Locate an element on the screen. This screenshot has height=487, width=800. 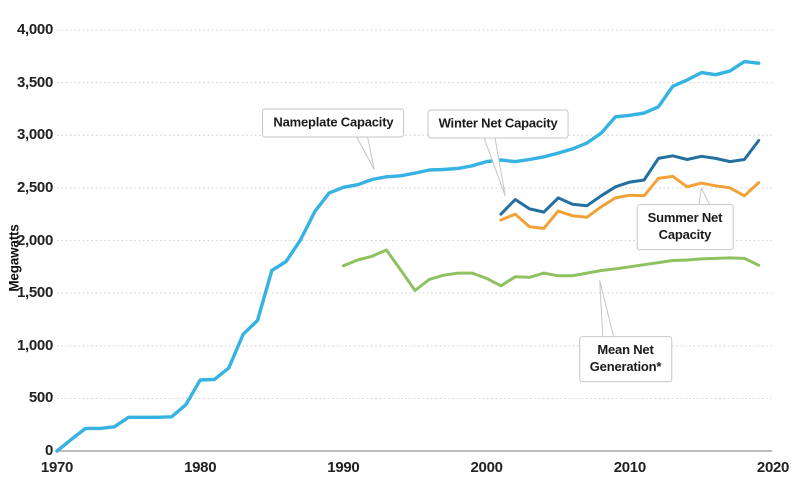
annotation-winter-net-capacity: Winter Net Capacity is located at coordinates (498, 124).